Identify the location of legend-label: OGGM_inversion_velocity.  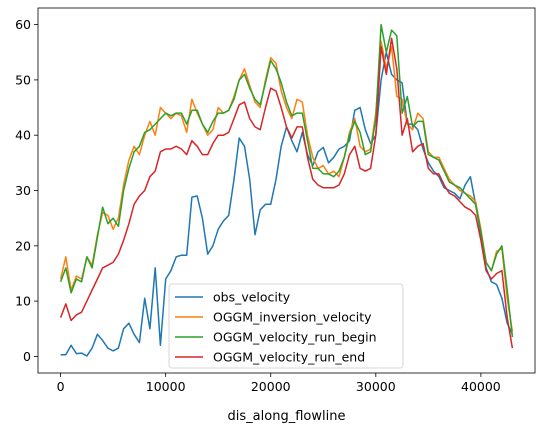
(292, 317).